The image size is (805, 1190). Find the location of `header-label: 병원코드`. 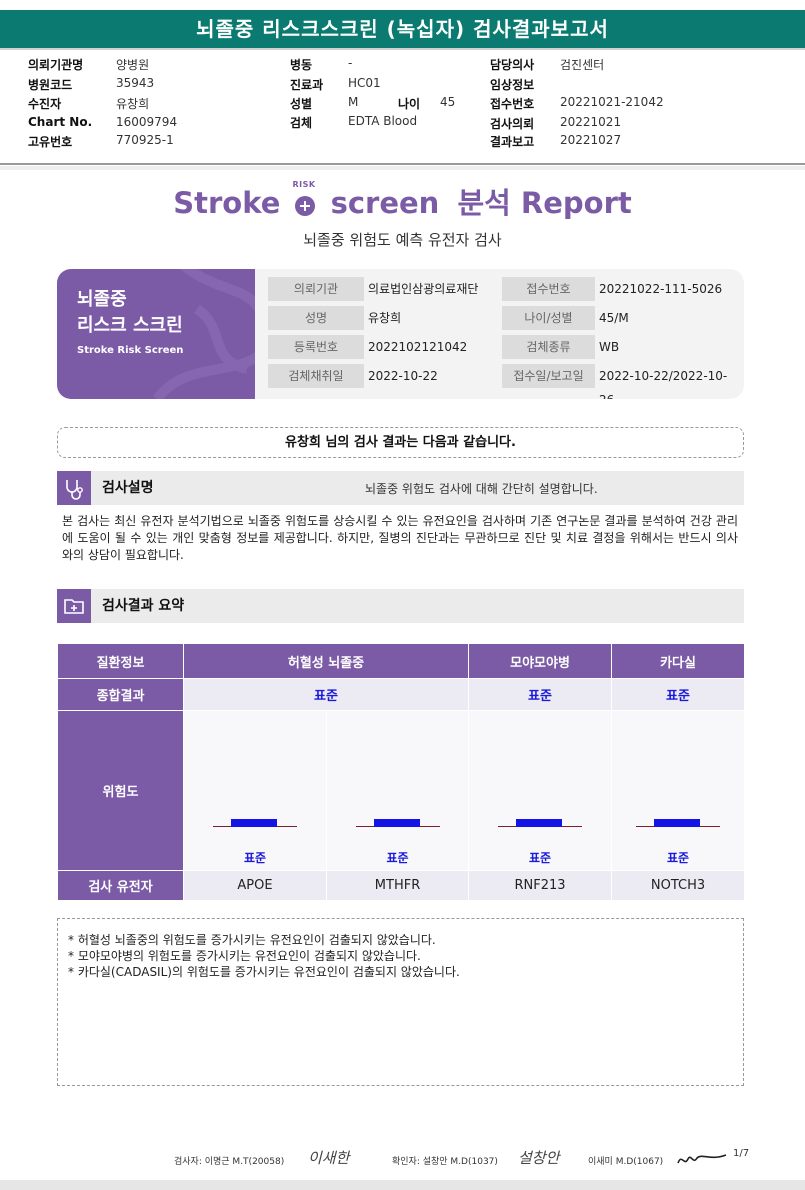

header-label: 병원코드 is located at coordinates (50, 85).